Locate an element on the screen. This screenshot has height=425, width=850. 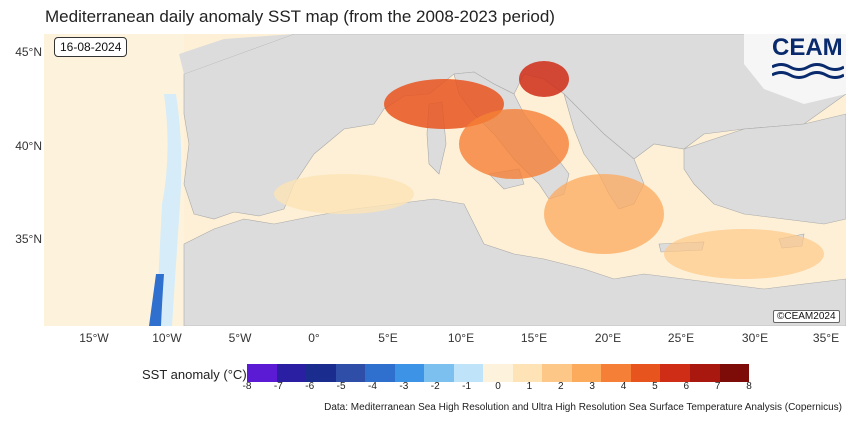
colorbar-tick: 4 is located at coordinates (623, 386).